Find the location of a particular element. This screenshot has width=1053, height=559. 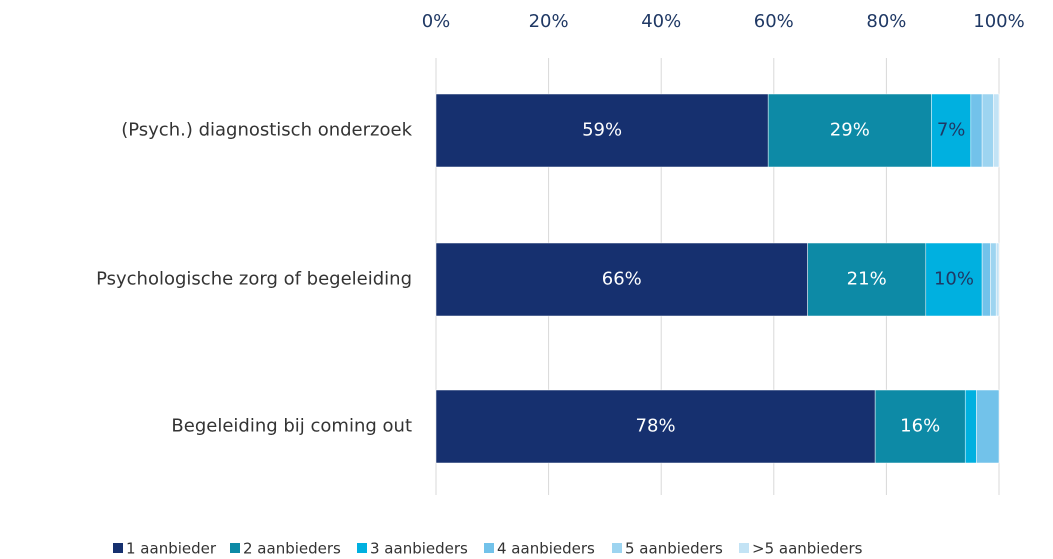

x-tick-label: 100% is located at coordinates (998, 21).